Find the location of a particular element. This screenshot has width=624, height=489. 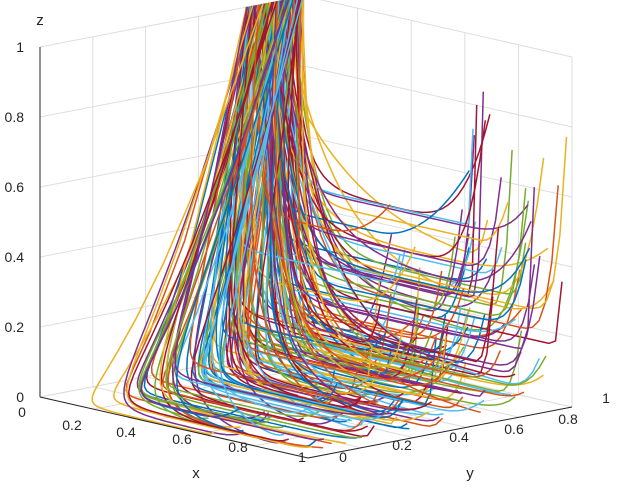

x-tick-label: 0 is located at coordinates (22, 412).